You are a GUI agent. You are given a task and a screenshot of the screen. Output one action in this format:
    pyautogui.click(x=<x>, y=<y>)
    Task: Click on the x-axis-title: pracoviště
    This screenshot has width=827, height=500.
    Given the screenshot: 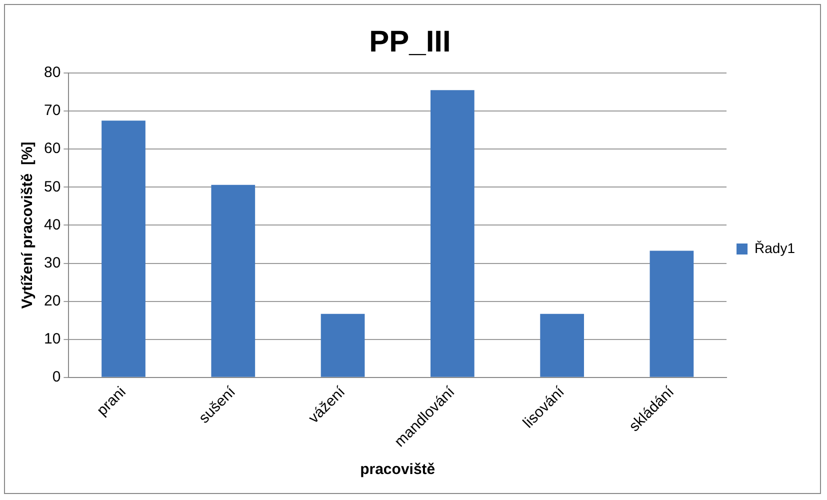 What is the action you would take?
    pyautogui.click(x=398, y=469)
    